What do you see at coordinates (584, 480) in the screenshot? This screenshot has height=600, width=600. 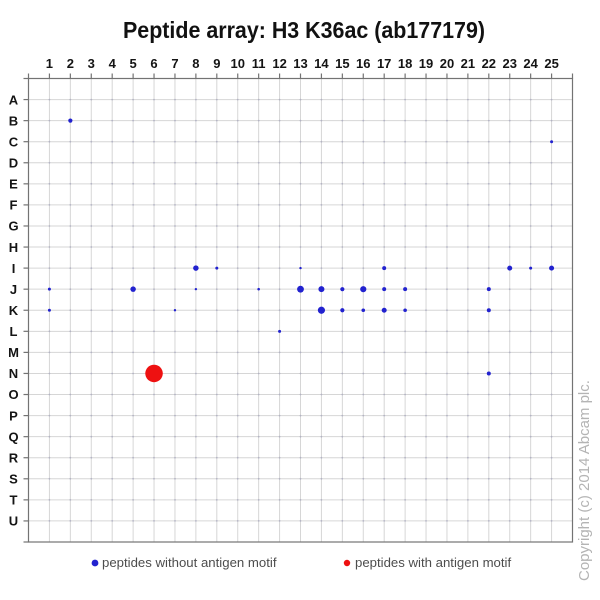 I see `svg-text: Copyright (c) 2014 Abcam plc.` at bounding box center [584, 480].